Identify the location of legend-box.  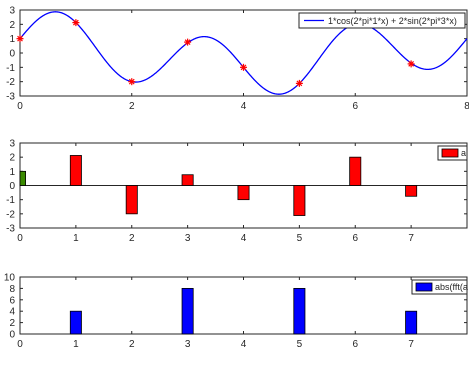
(382, 20).